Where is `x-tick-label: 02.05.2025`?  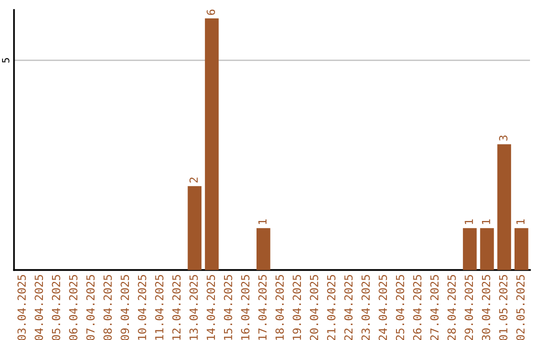 x-tick-label: 02.05.2025 is located at coordinates (520, 307).